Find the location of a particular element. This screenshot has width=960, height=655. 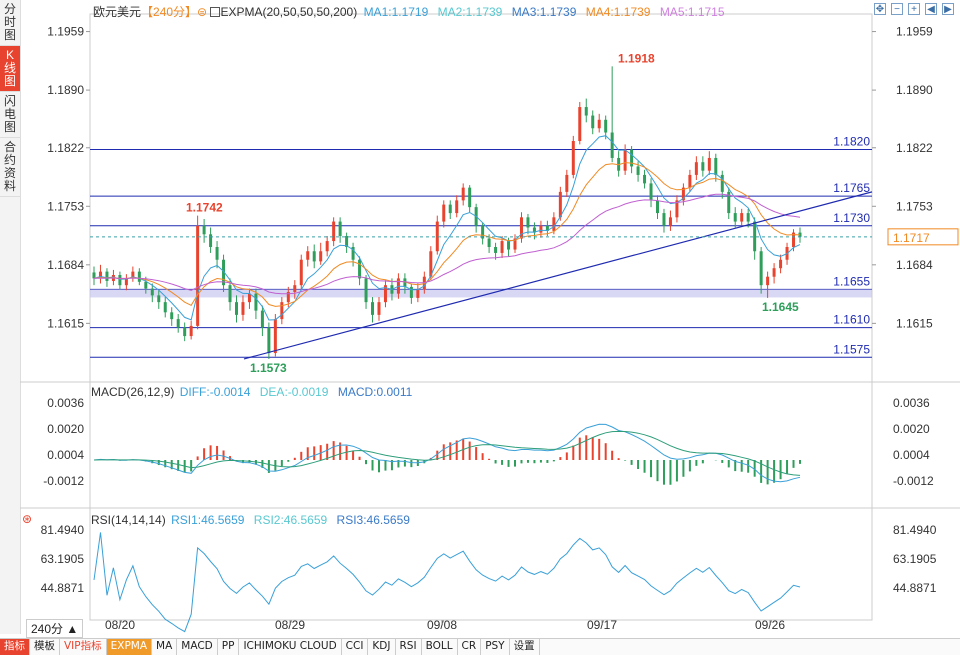

left-peak-annotation: 1.1742 is located at coordinates (204, 208).